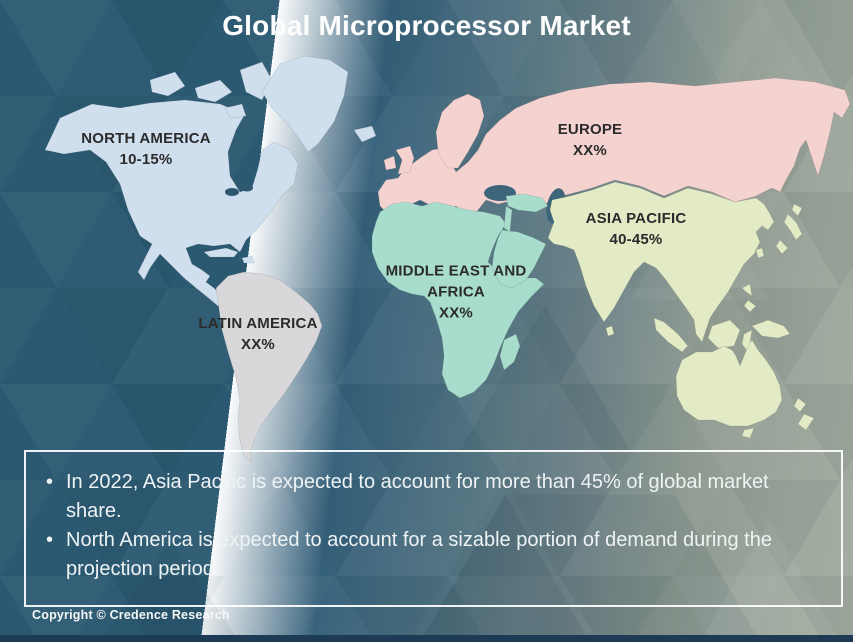 The image size is (853, 642). What do you see at coordinates (269, 367) in the screenshot?
I see `map-region-latin-america` at bounding box center [269, 367].